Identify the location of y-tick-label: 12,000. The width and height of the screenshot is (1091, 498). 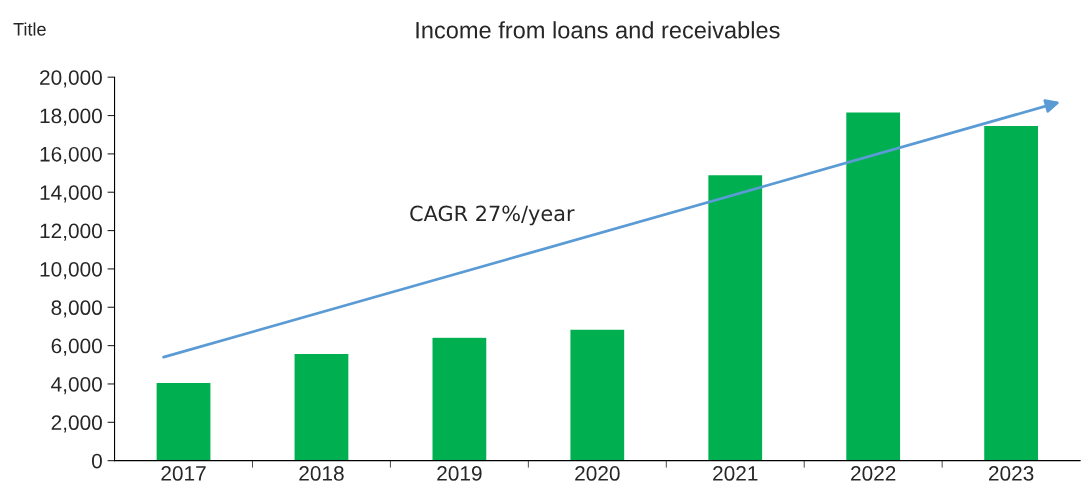
(71, 232).